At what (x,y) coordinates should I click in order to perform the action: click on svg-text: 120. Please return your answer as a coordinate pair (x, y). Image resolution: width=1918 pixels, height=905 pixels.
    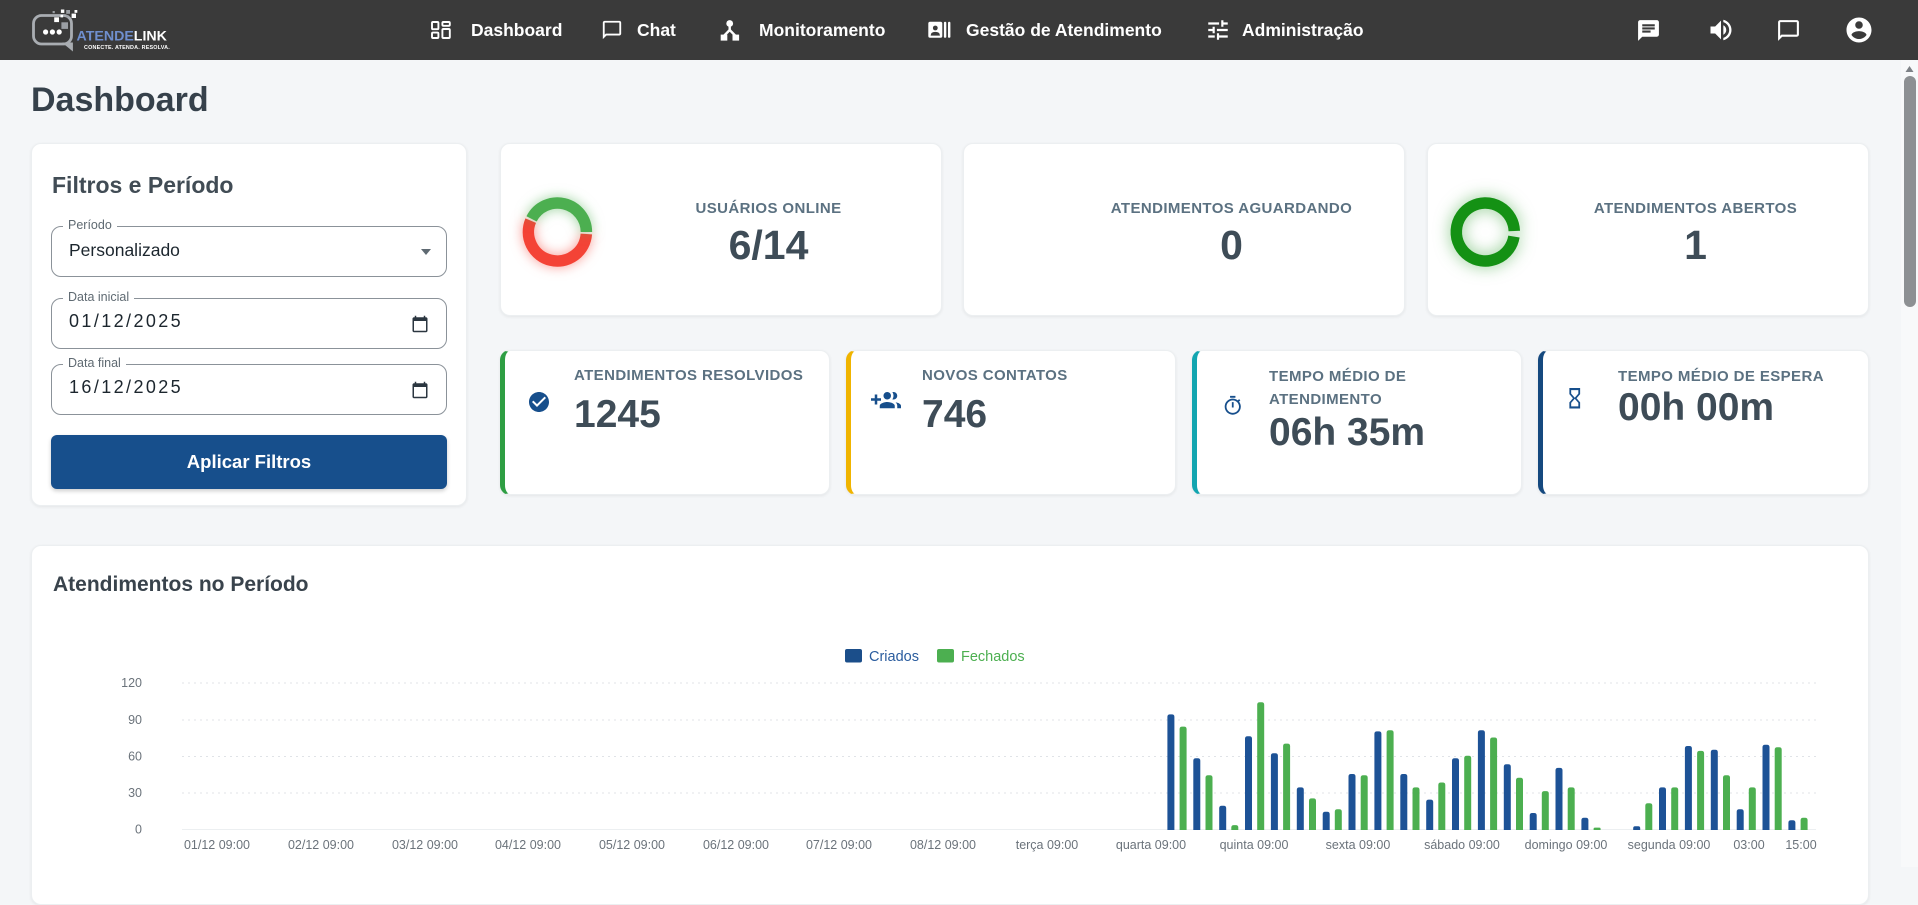
    Looking at the image, I should click on (131, 683).